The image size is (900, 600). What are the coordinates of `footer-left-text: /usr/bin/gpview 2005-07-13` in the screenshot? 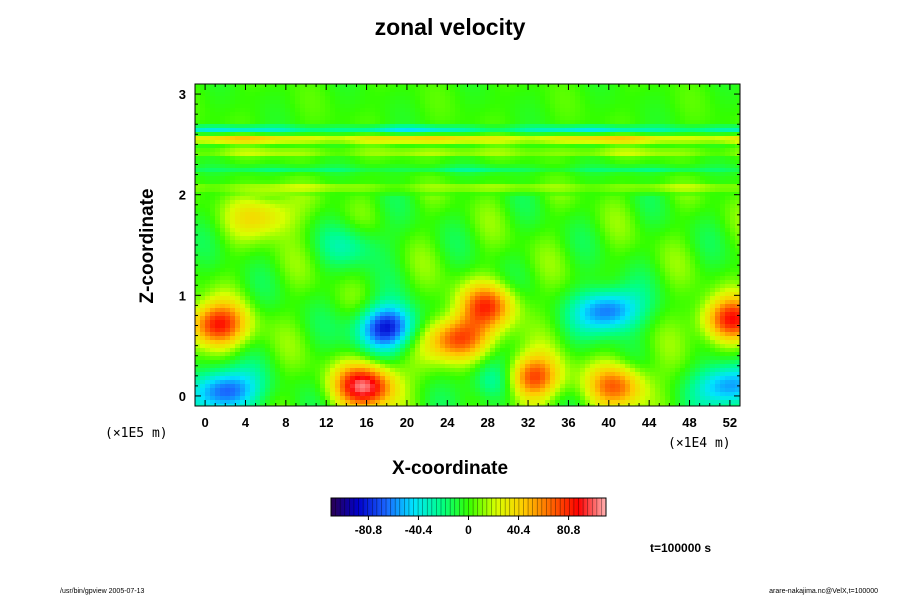 It's located at (102, 591).